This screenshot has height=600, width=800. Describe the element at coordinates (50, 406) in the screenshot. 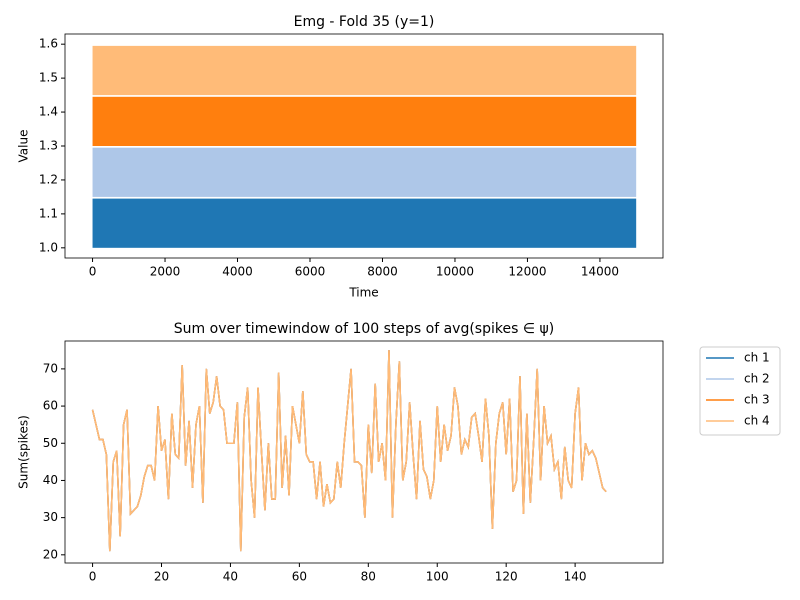

I see `y-tick-label: 60` at that location.